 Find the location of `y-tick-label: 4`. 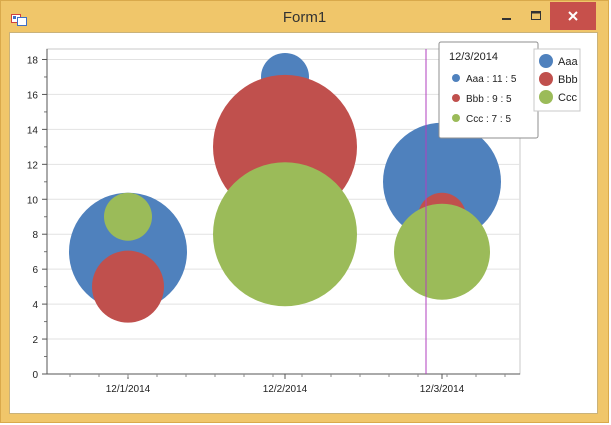

y-tick-label: 4 is located at coordinates (35, 305).